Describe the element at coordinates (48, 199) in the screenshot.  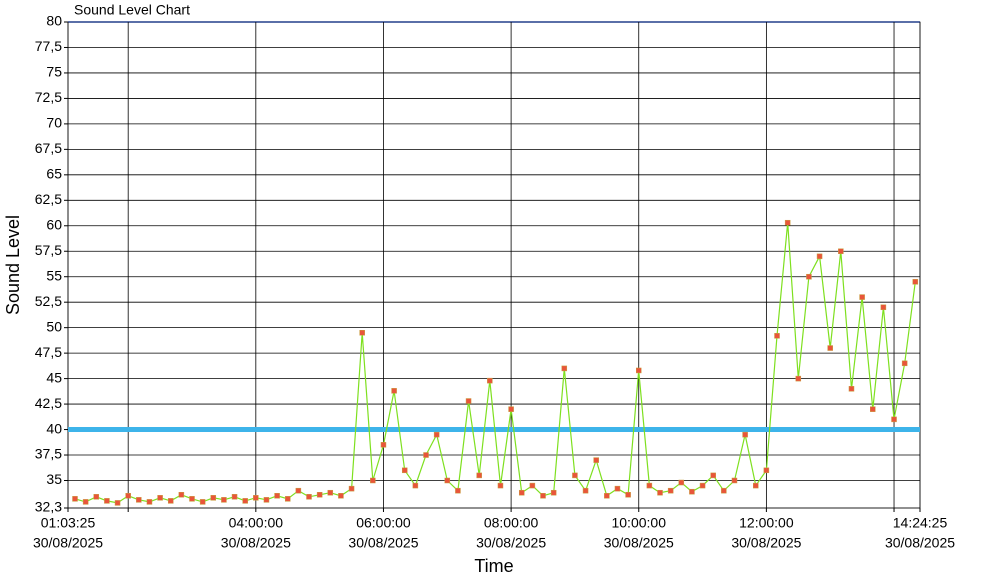
I see `y-tick-label: 62,5` at that location.